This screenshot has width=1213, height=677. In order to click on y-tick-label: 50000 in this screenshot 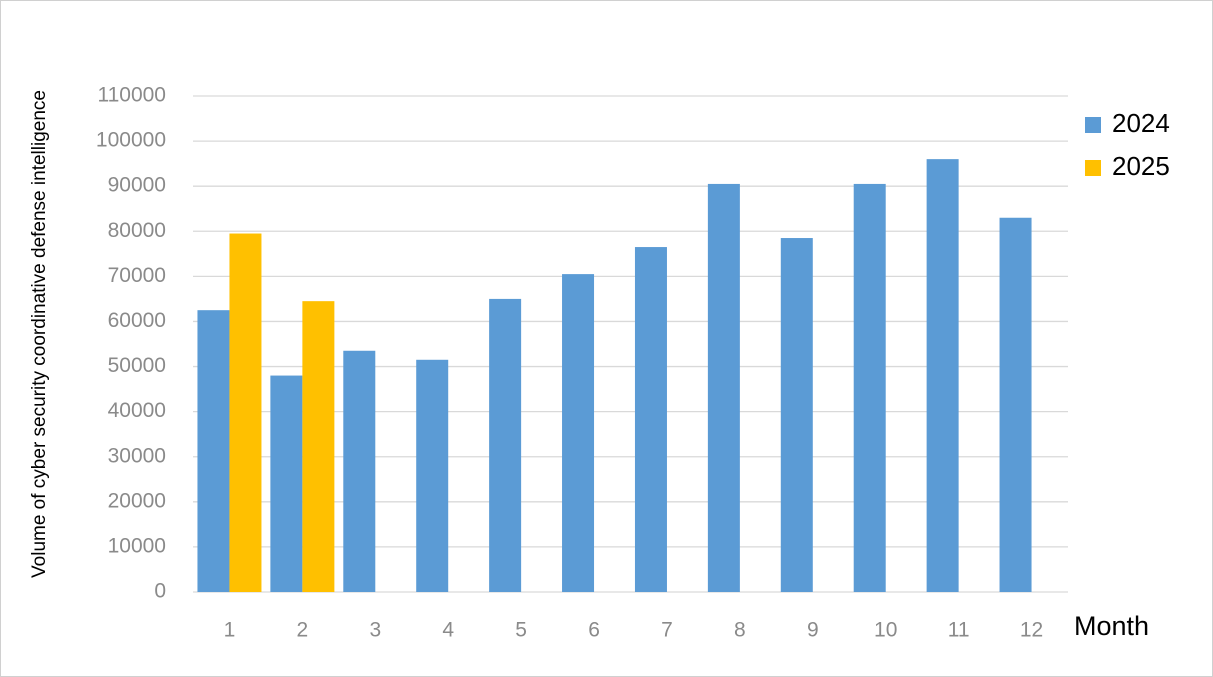, I will do `click(137, 365)`.